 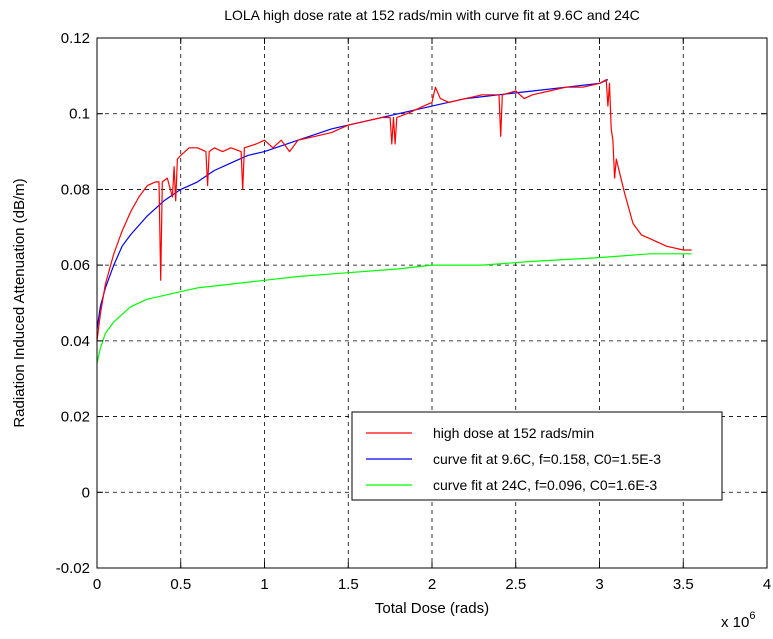 What do you see at coordinates (75, 189) in the screenshot?
I see `y-tick-label: 0.08` at bounding box center [75, 189].